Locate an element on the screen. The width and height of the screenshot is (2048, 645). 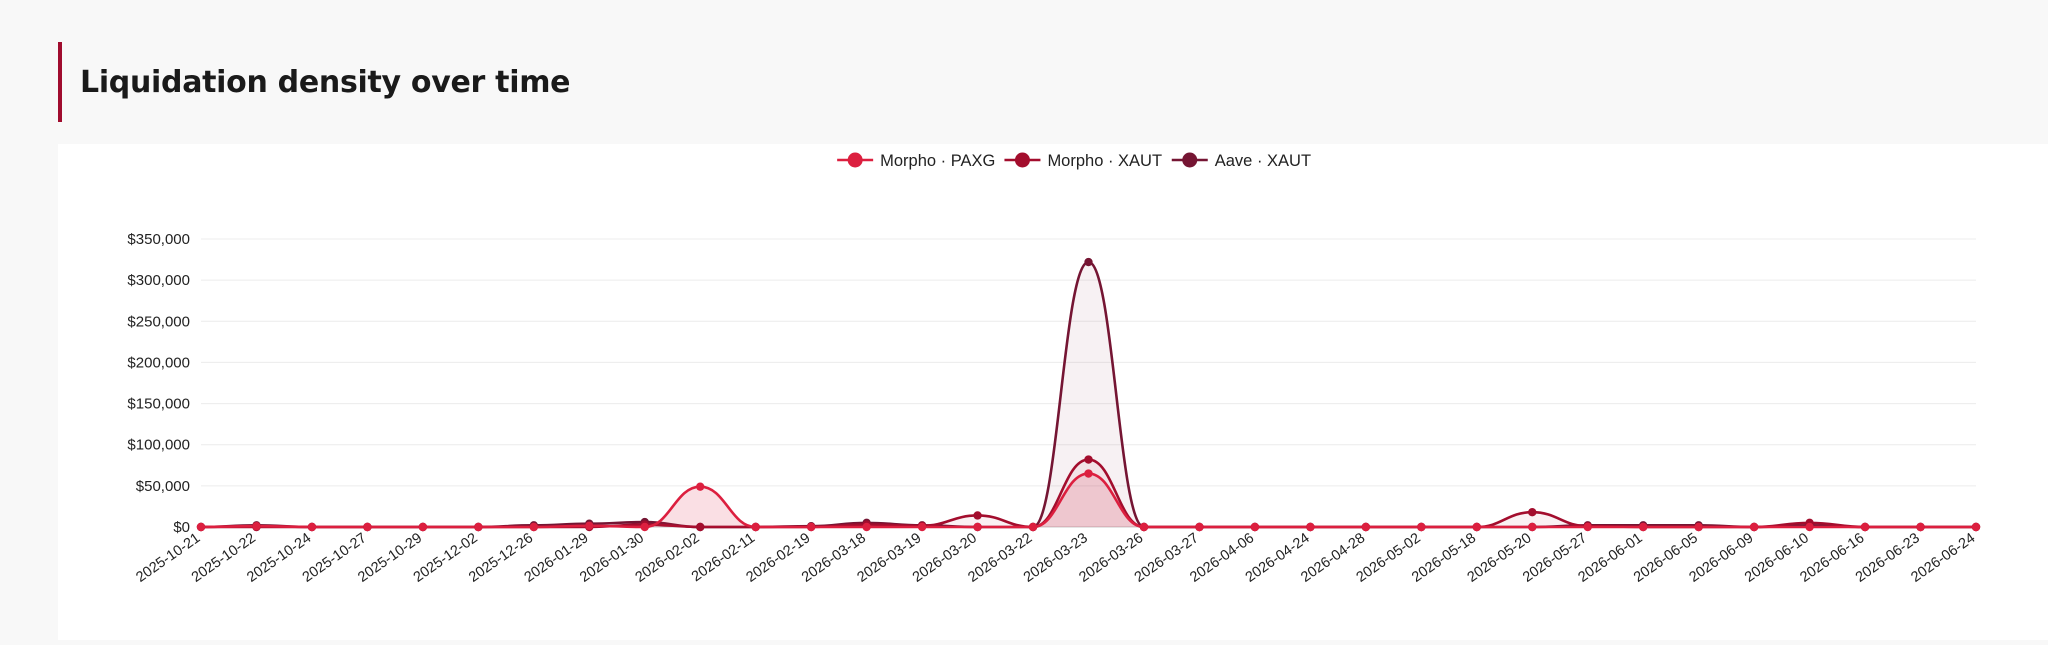
y-tick-label: $150,000 is located at coordinates (158, 404).